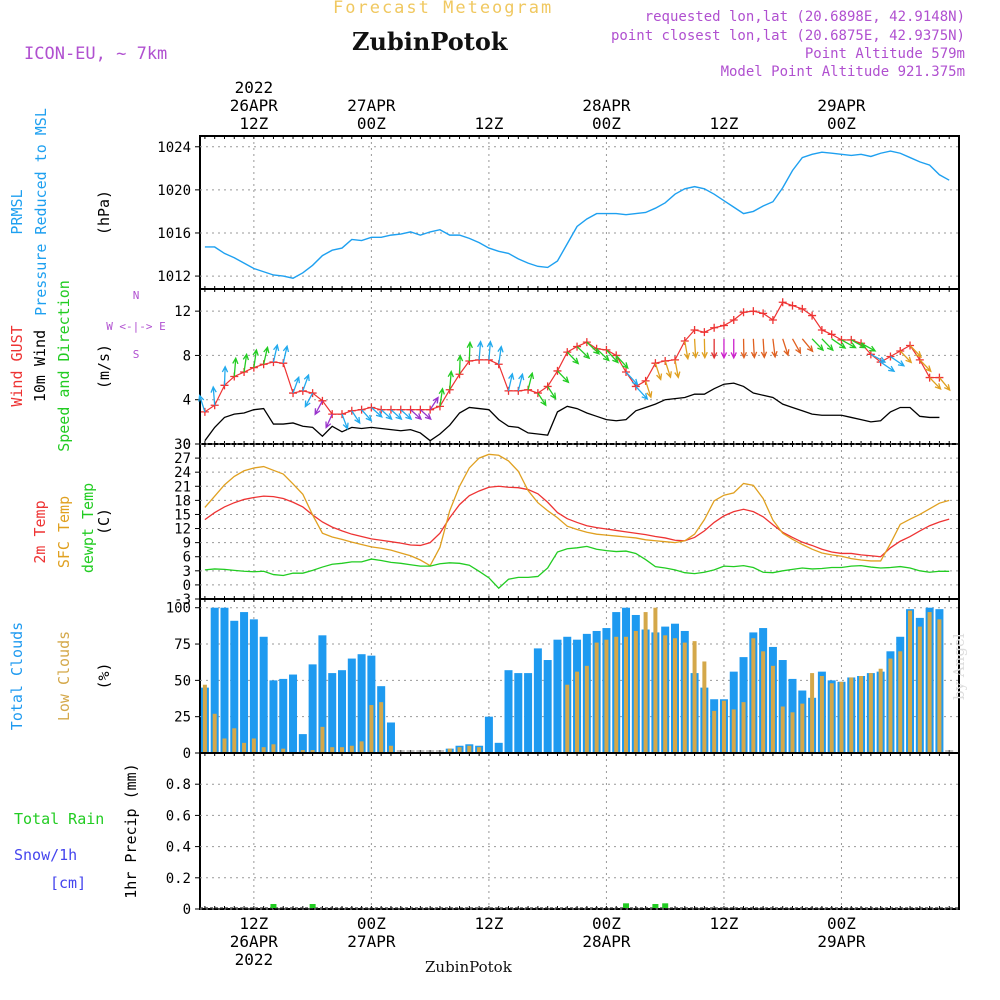 This screenshot has width=1000, height=1000. What do you see at coordinates (842, 72) in the screenshot?
I see `model-point-altitude: Model Point Altitude 921.375m` at bounding box center [842, 72].